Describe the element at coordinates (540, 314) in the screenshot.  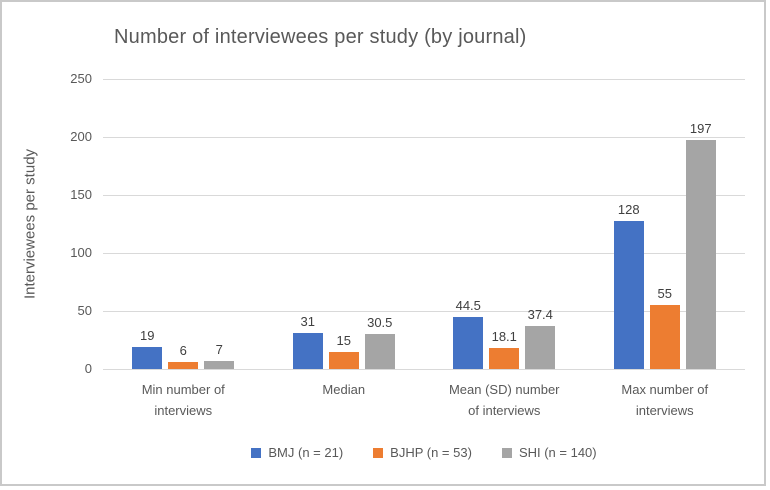
I see `data-label: 37.4` at that location.